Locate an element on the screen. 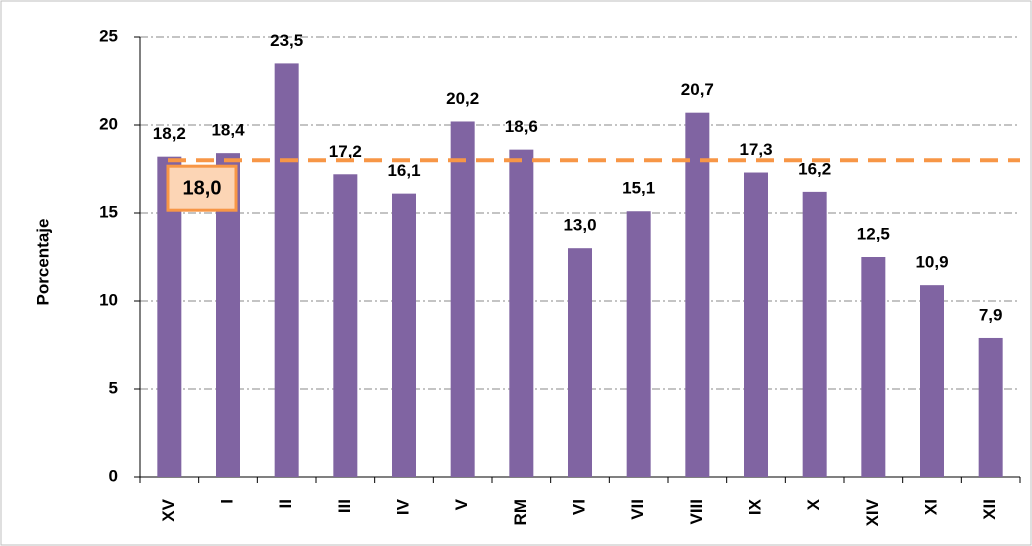 The image size is (1032, 546). value-label: 20,2 is located at coordinates (462, 98).